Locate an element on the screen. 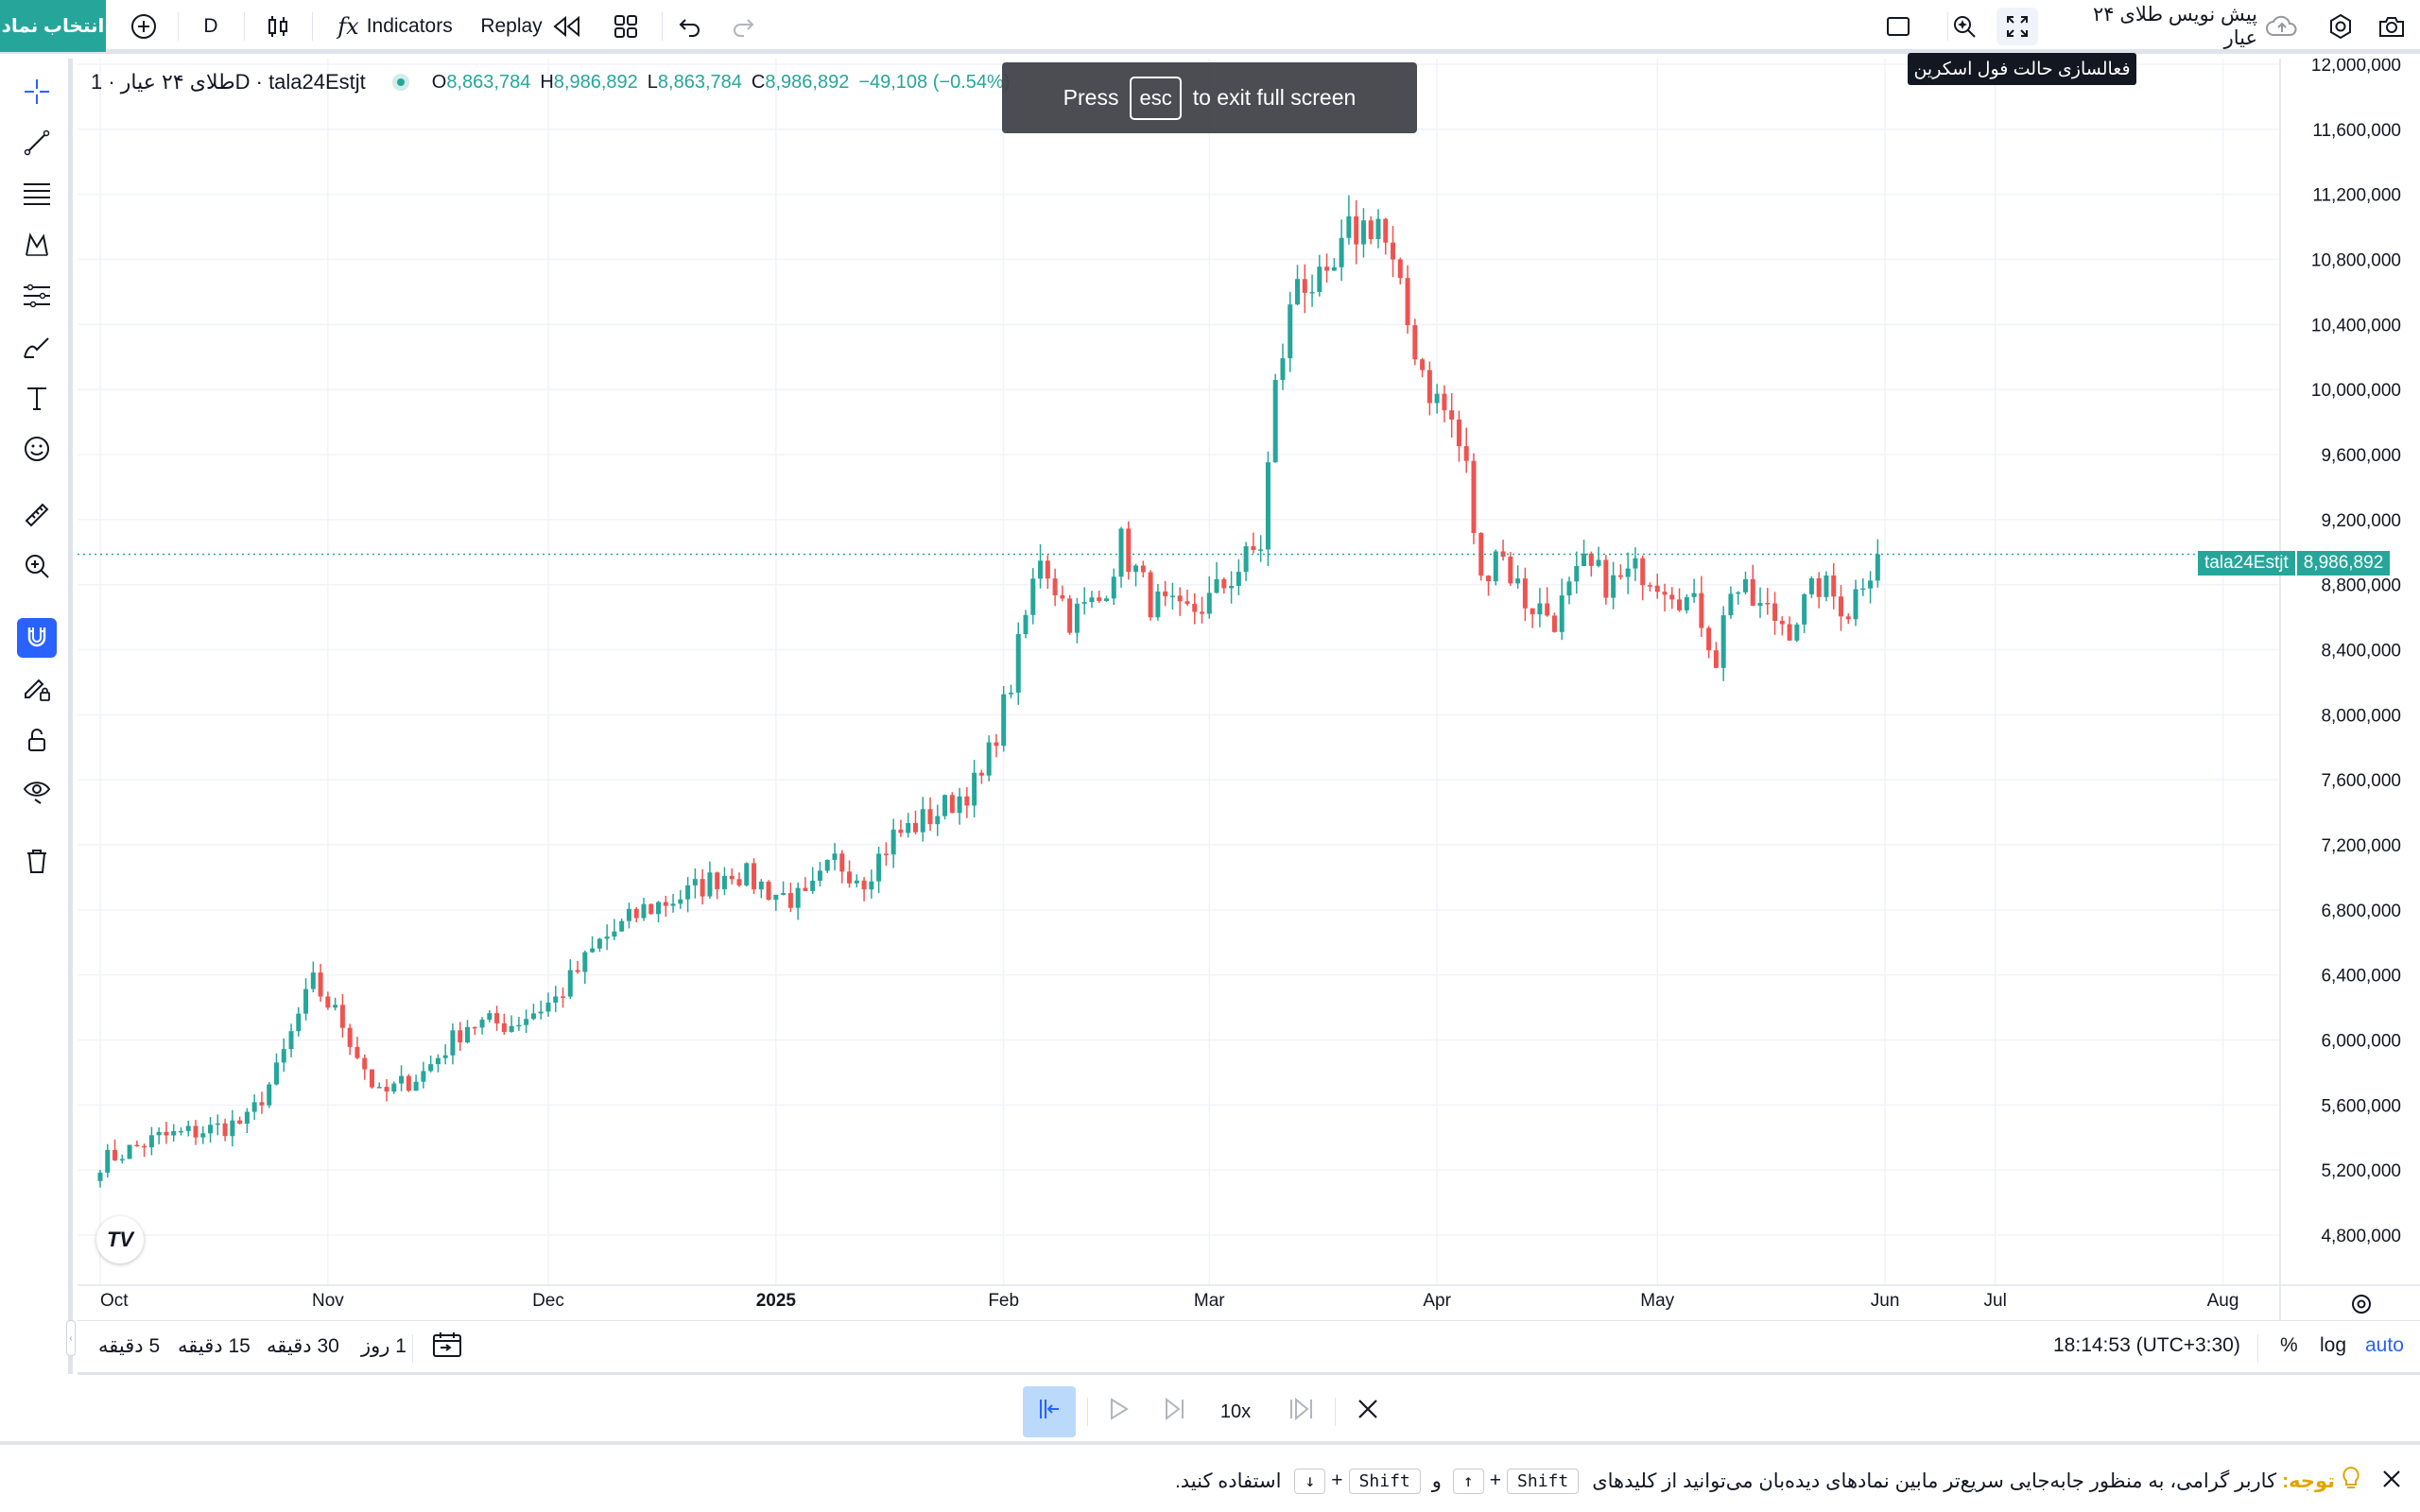  smiley-icon is located at coordinates (37, 451).